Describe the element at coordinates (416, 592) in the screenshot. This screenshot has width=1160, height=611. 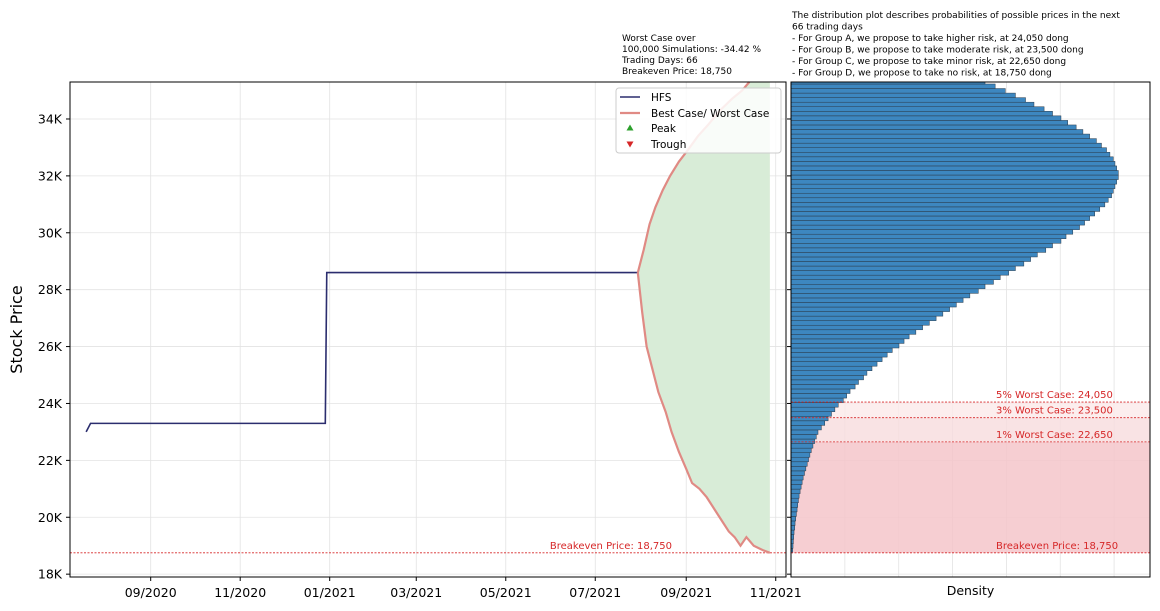
I see `x-tick-label: 03/2021` at that location.